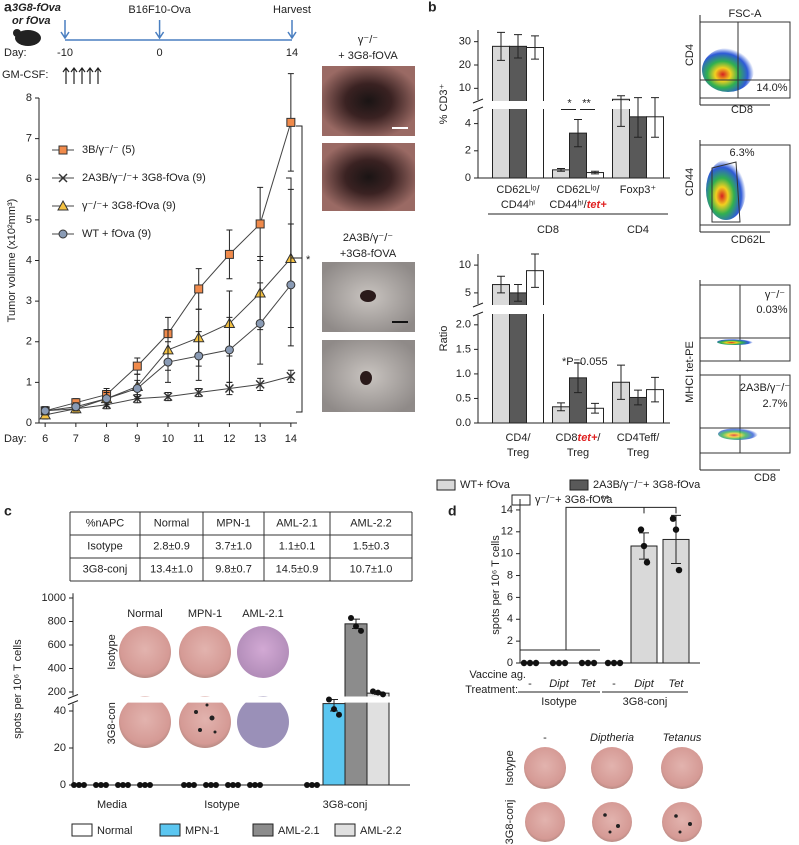 The height and width of the screenshot is (845, 799). What do you see at coordinates (159, 30) in the screenshot?
I see `timeline-arrow` at bounding box center [159, 30].